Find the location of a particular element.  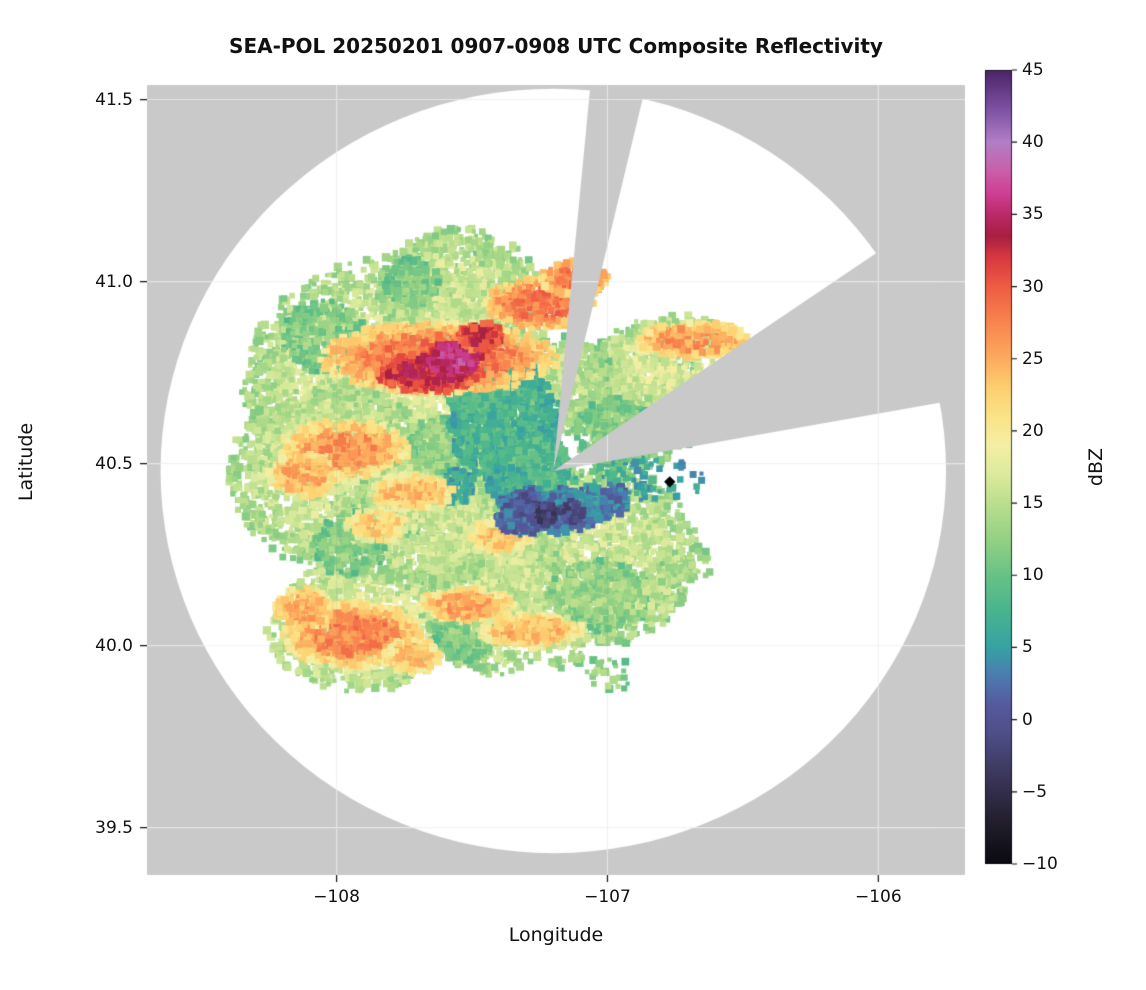

y-axis-label: Latitude is located at coordinates (26, 462).